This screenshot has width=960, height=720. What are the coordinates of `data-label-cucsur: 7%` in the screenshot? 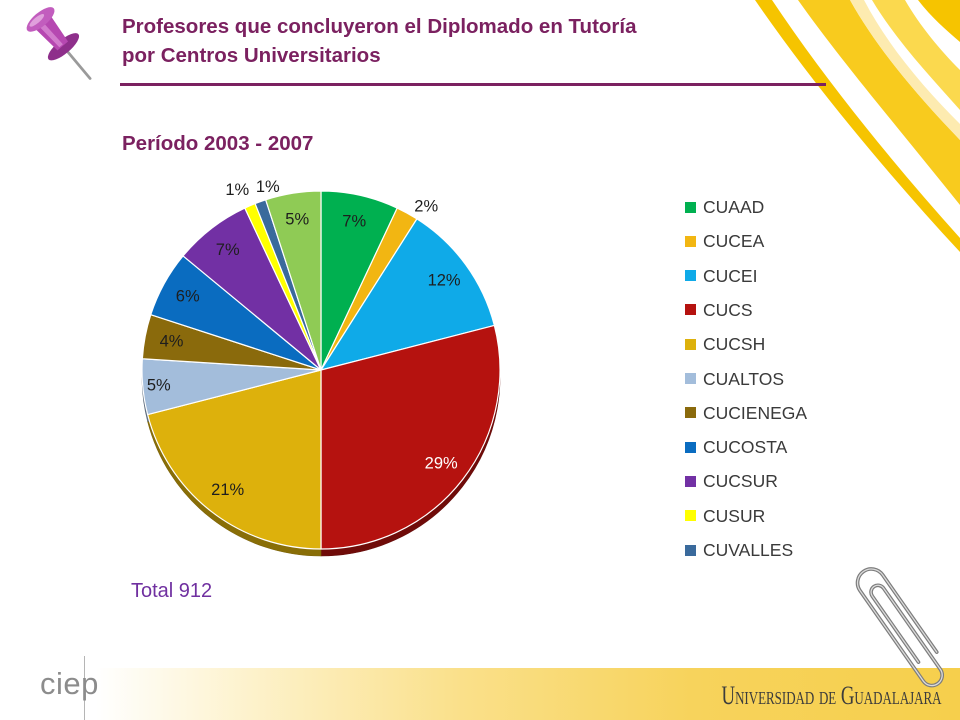 It's located at (228, 250).